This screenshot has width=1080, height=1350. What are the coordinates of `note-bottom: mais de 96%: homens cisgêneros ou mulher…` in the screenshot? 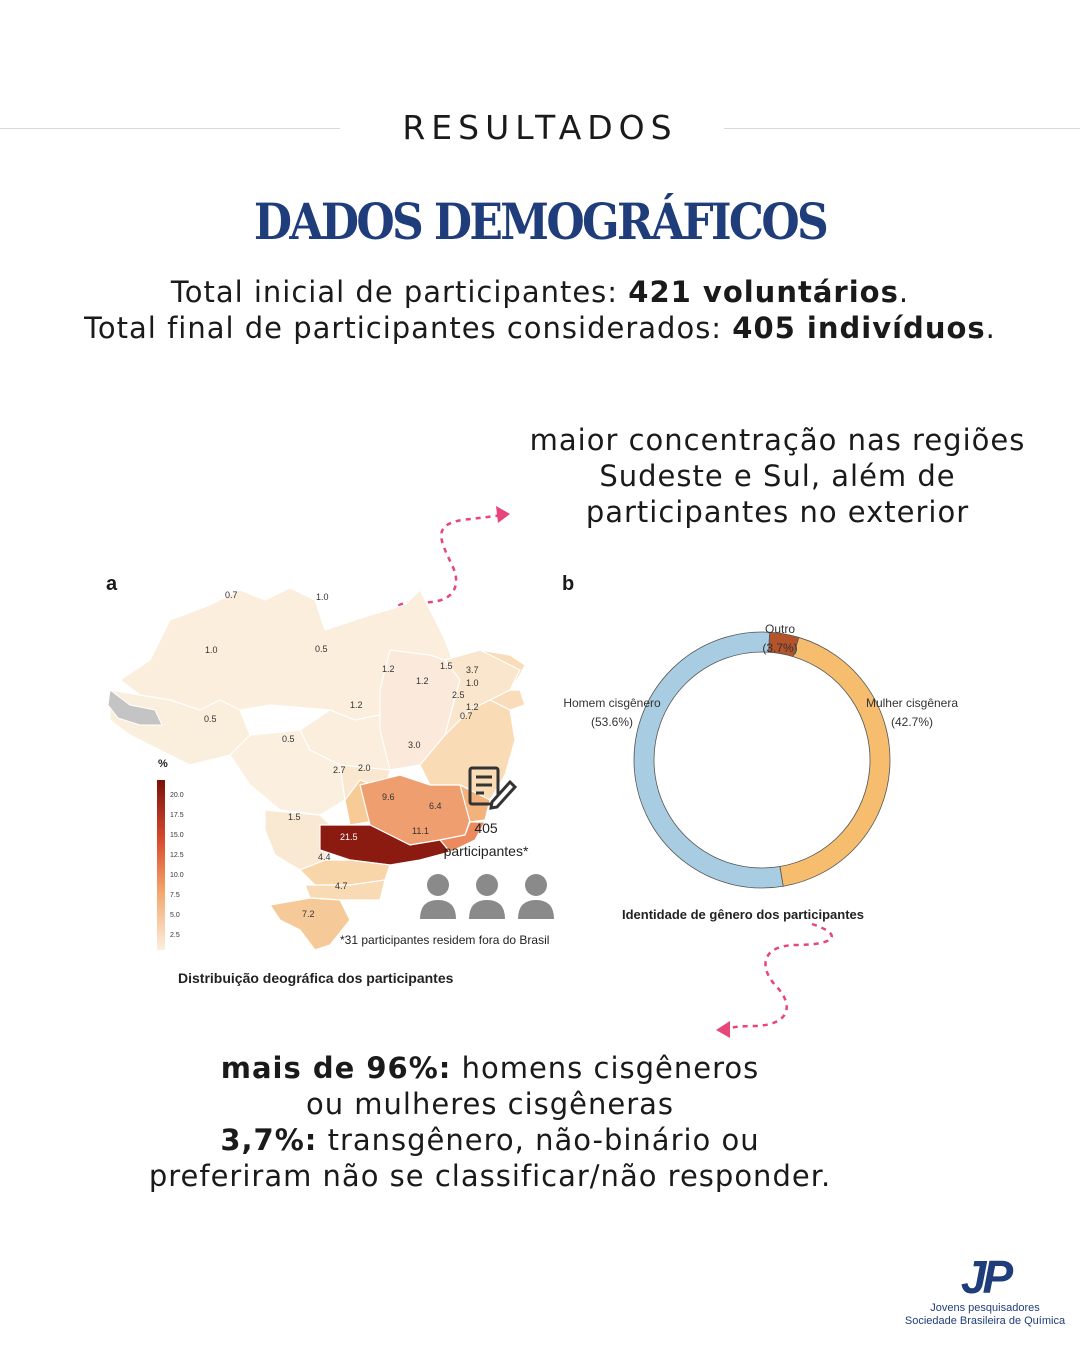 It's located at (490, 1122).